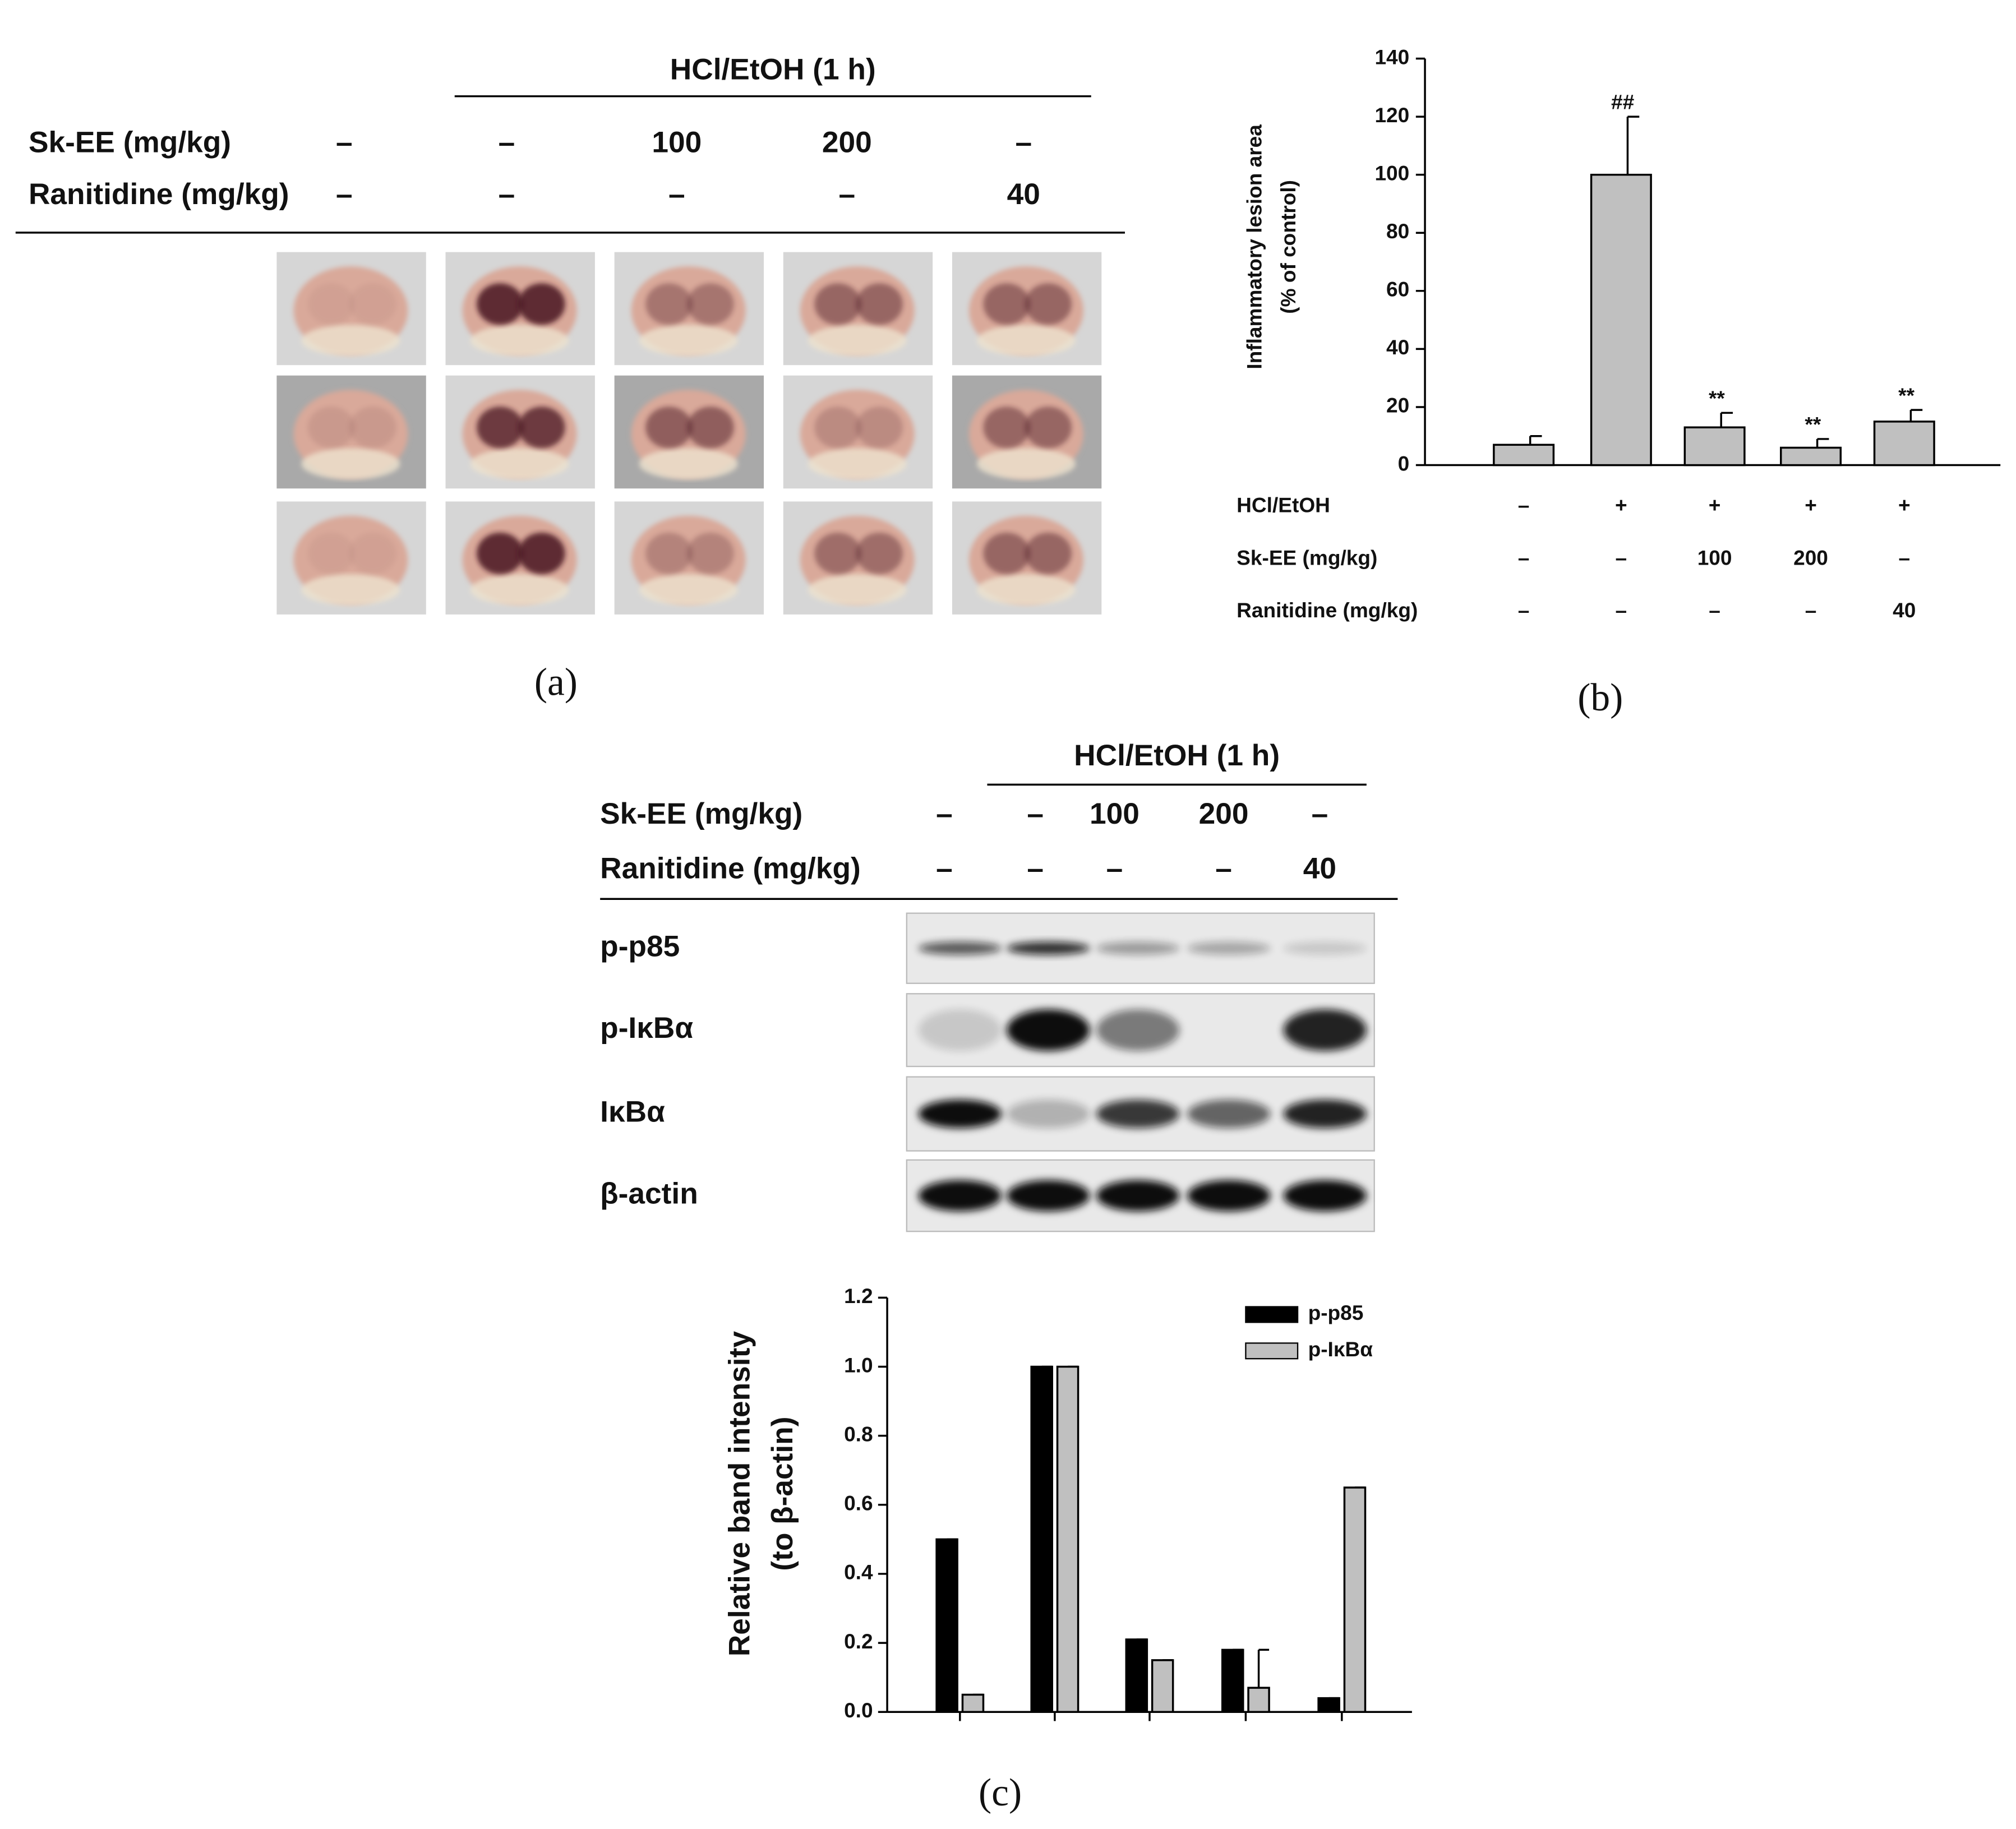 Image resolution: width=2016 pixels, height=1829 pixels. I want to click on caption: (a), so click(556, 682).